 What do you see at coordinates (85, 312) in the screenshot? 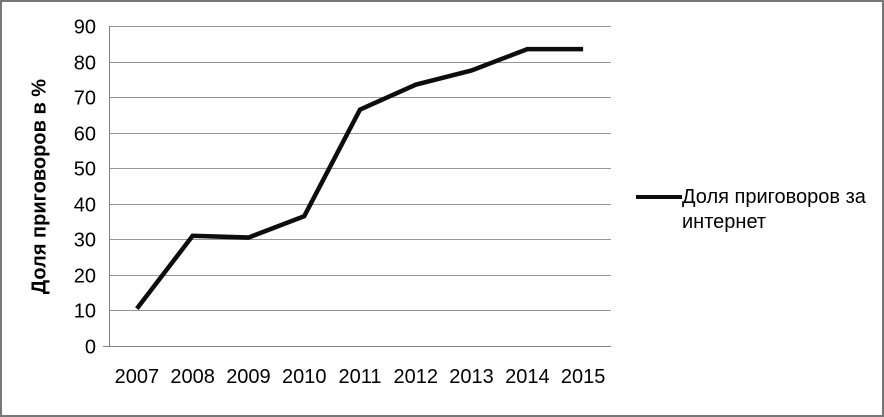
I see `y-tick-label: 10` at bounding box center [85, 312].